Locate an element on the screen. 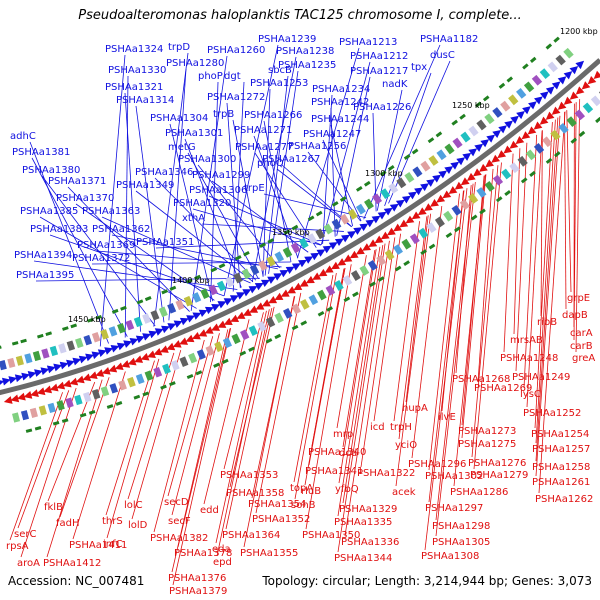  scale-label: 1250 kbp is located at coordinates (471, 105).